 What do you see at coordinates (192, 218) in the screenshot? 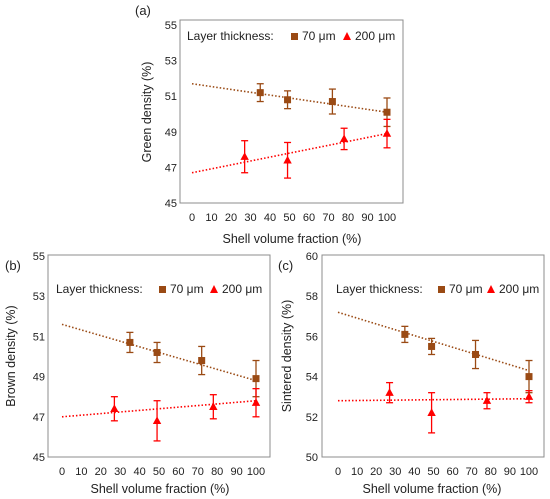
I see `panel-a-x-tick-label: 0` at bounding box center [192, 218].